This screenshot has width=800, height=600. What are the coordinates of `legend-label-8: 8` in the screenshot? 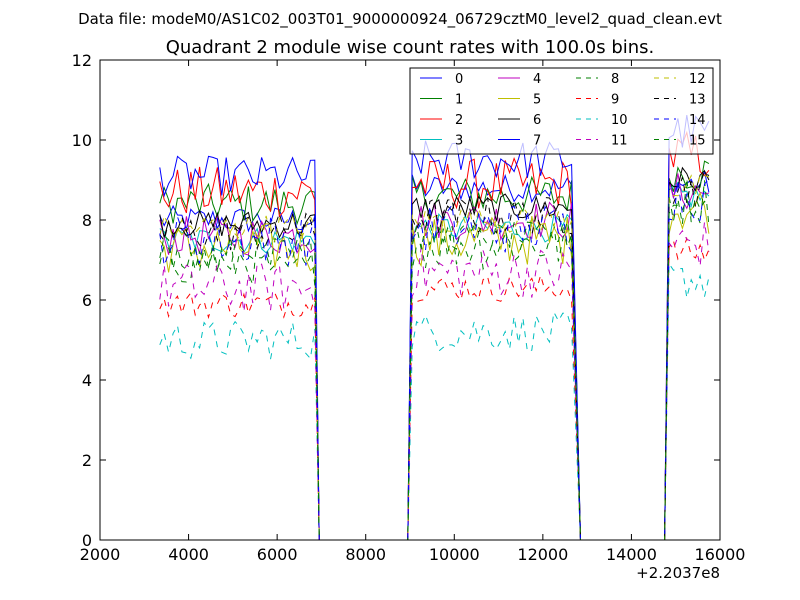 It's located at (615, 79).